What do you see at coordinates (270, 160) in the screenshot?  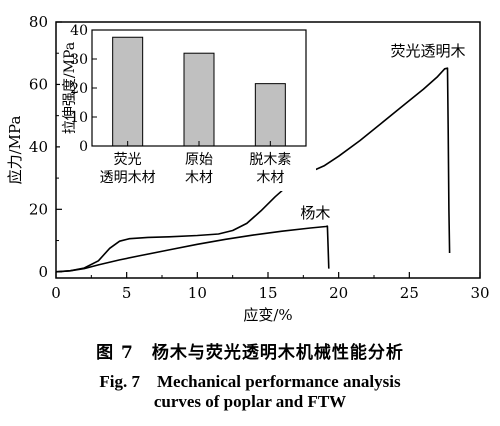 I see `inset-x-tick-label: 脱木素` at bounding box center [270, 160].